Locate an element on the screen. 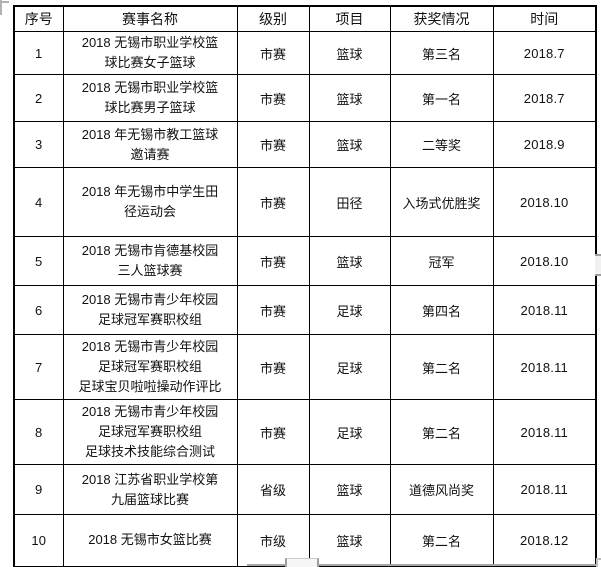 This screenshot has width=601, height=567. table-row: 1 2018 无锡市职业学校篮 球比赛女子篮球 市赛 篮球 第三名 2018.7 is located at coordinates (305, 53).